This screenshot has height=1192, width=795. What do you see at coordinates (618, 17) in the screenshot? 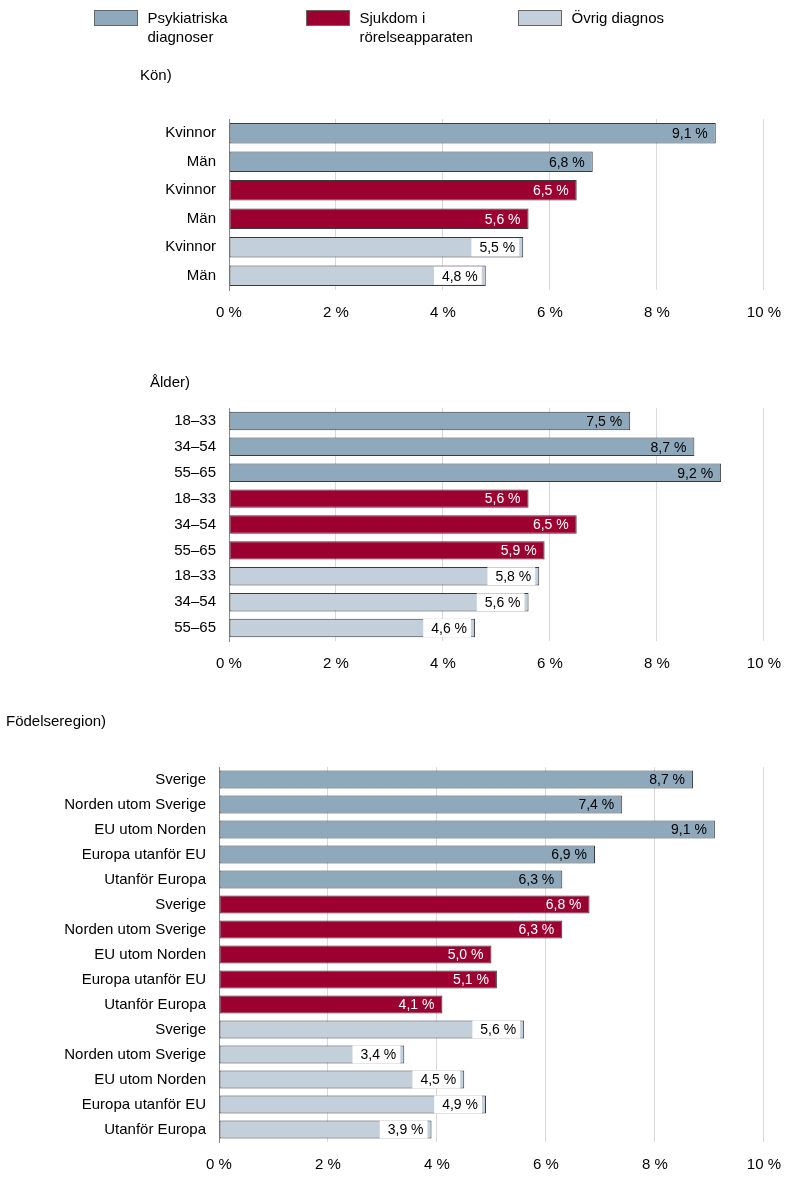
I see `legend-label: Övrig diagnos` at bounding box center [618, 17].